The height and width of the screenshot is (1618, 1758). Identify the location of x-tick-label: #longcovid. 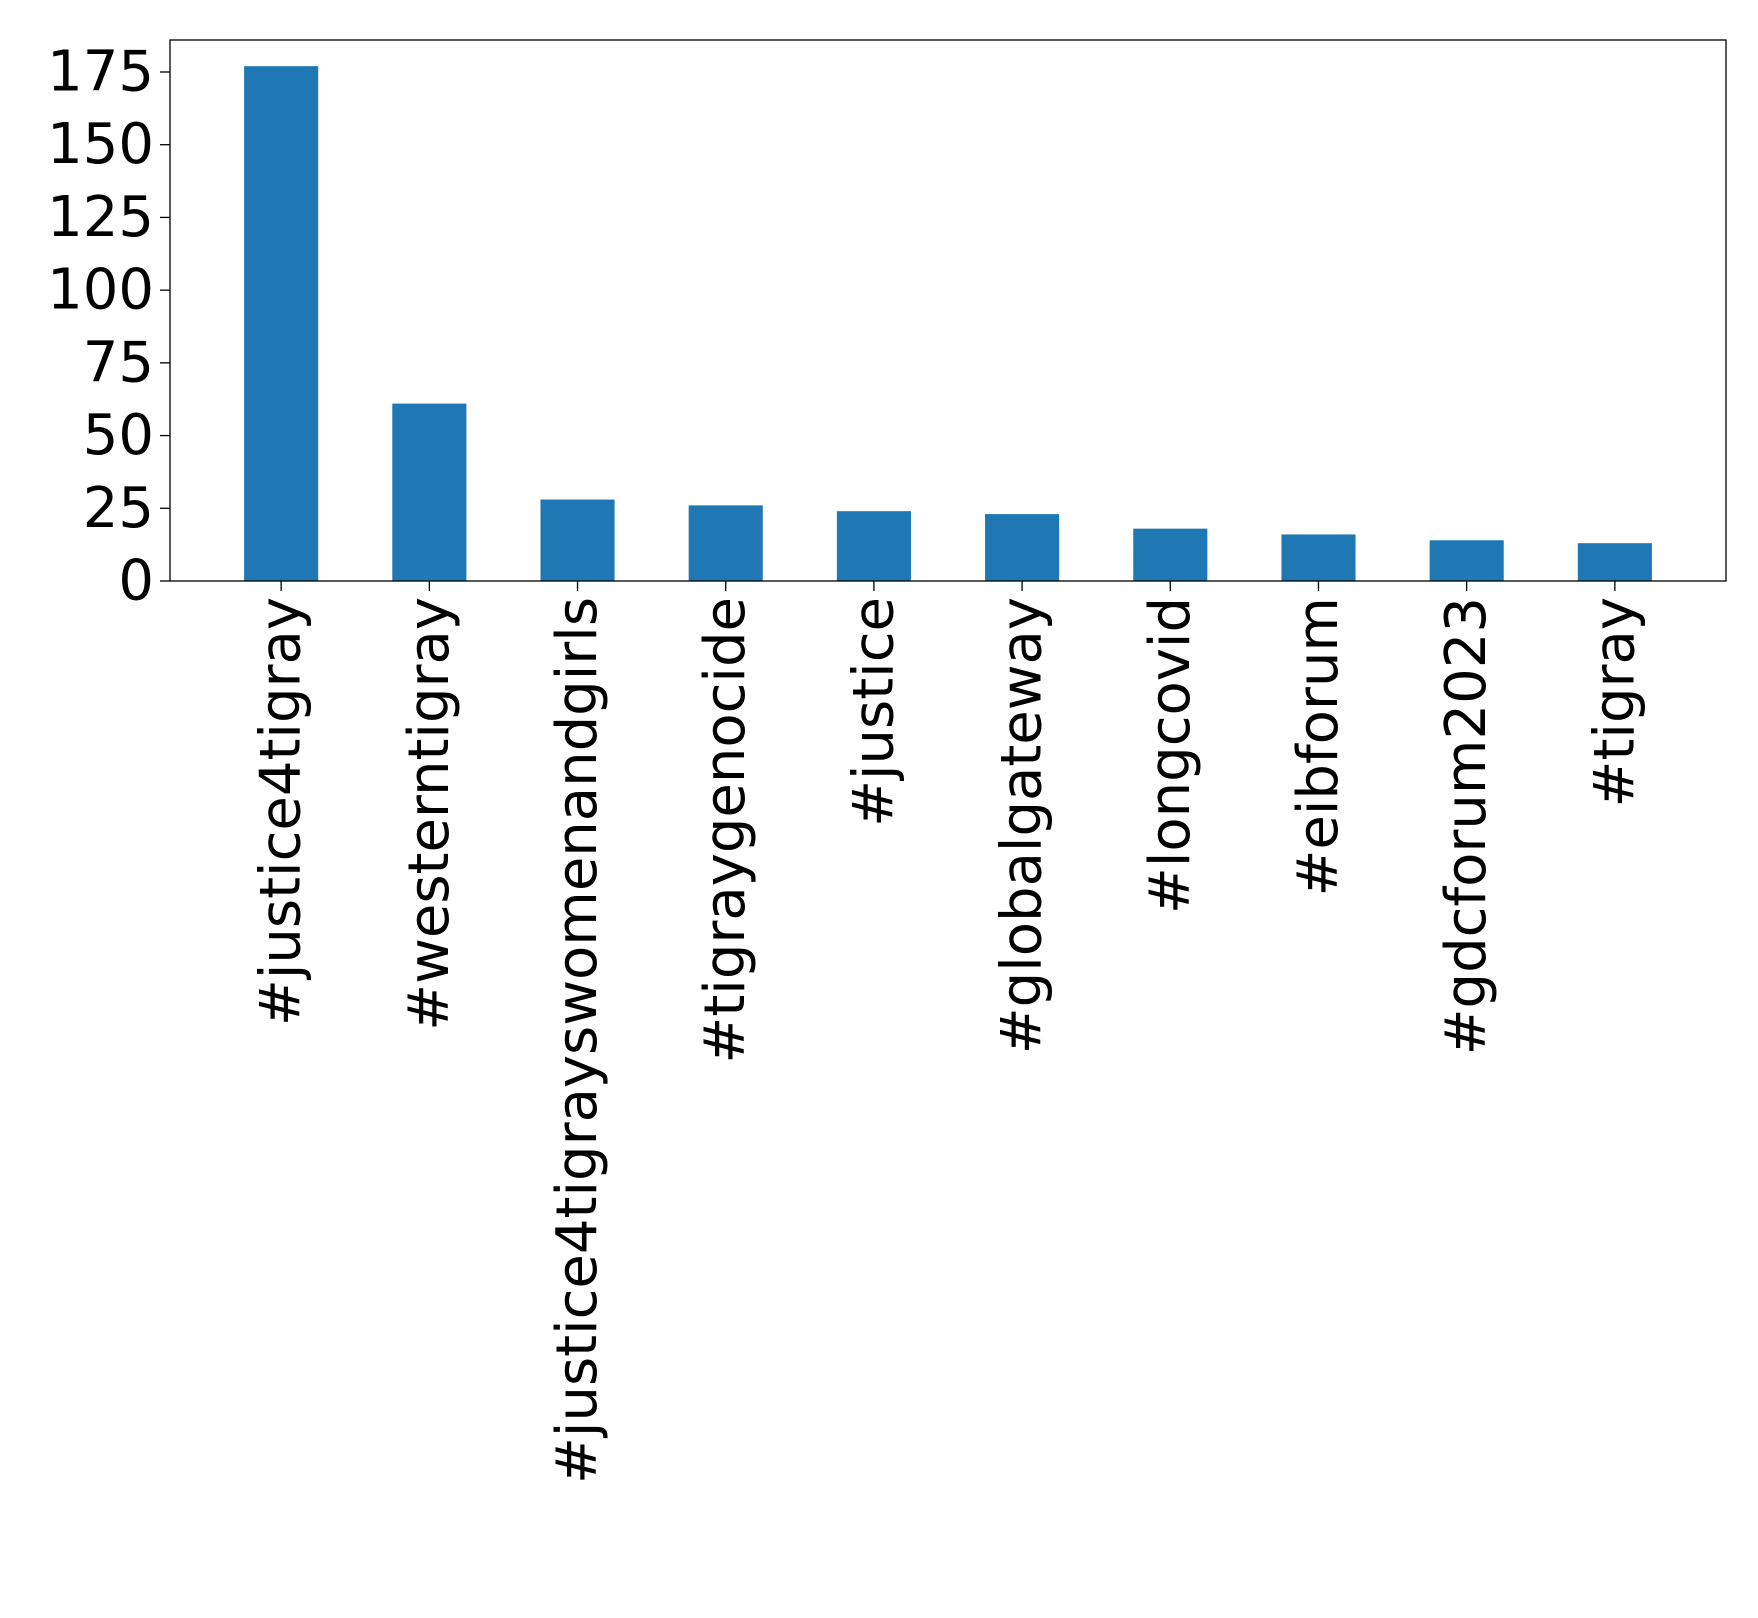
(1170, 755).